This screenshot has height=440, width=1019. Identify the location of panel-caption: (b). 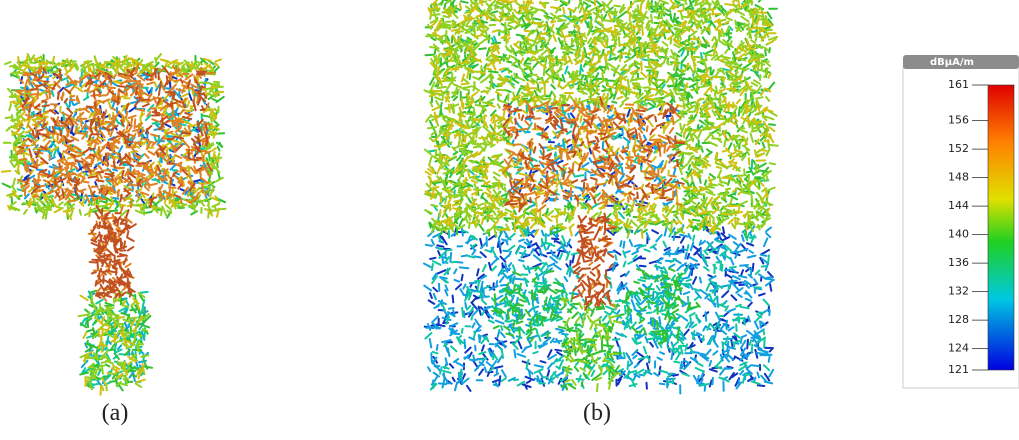
(597, 413).